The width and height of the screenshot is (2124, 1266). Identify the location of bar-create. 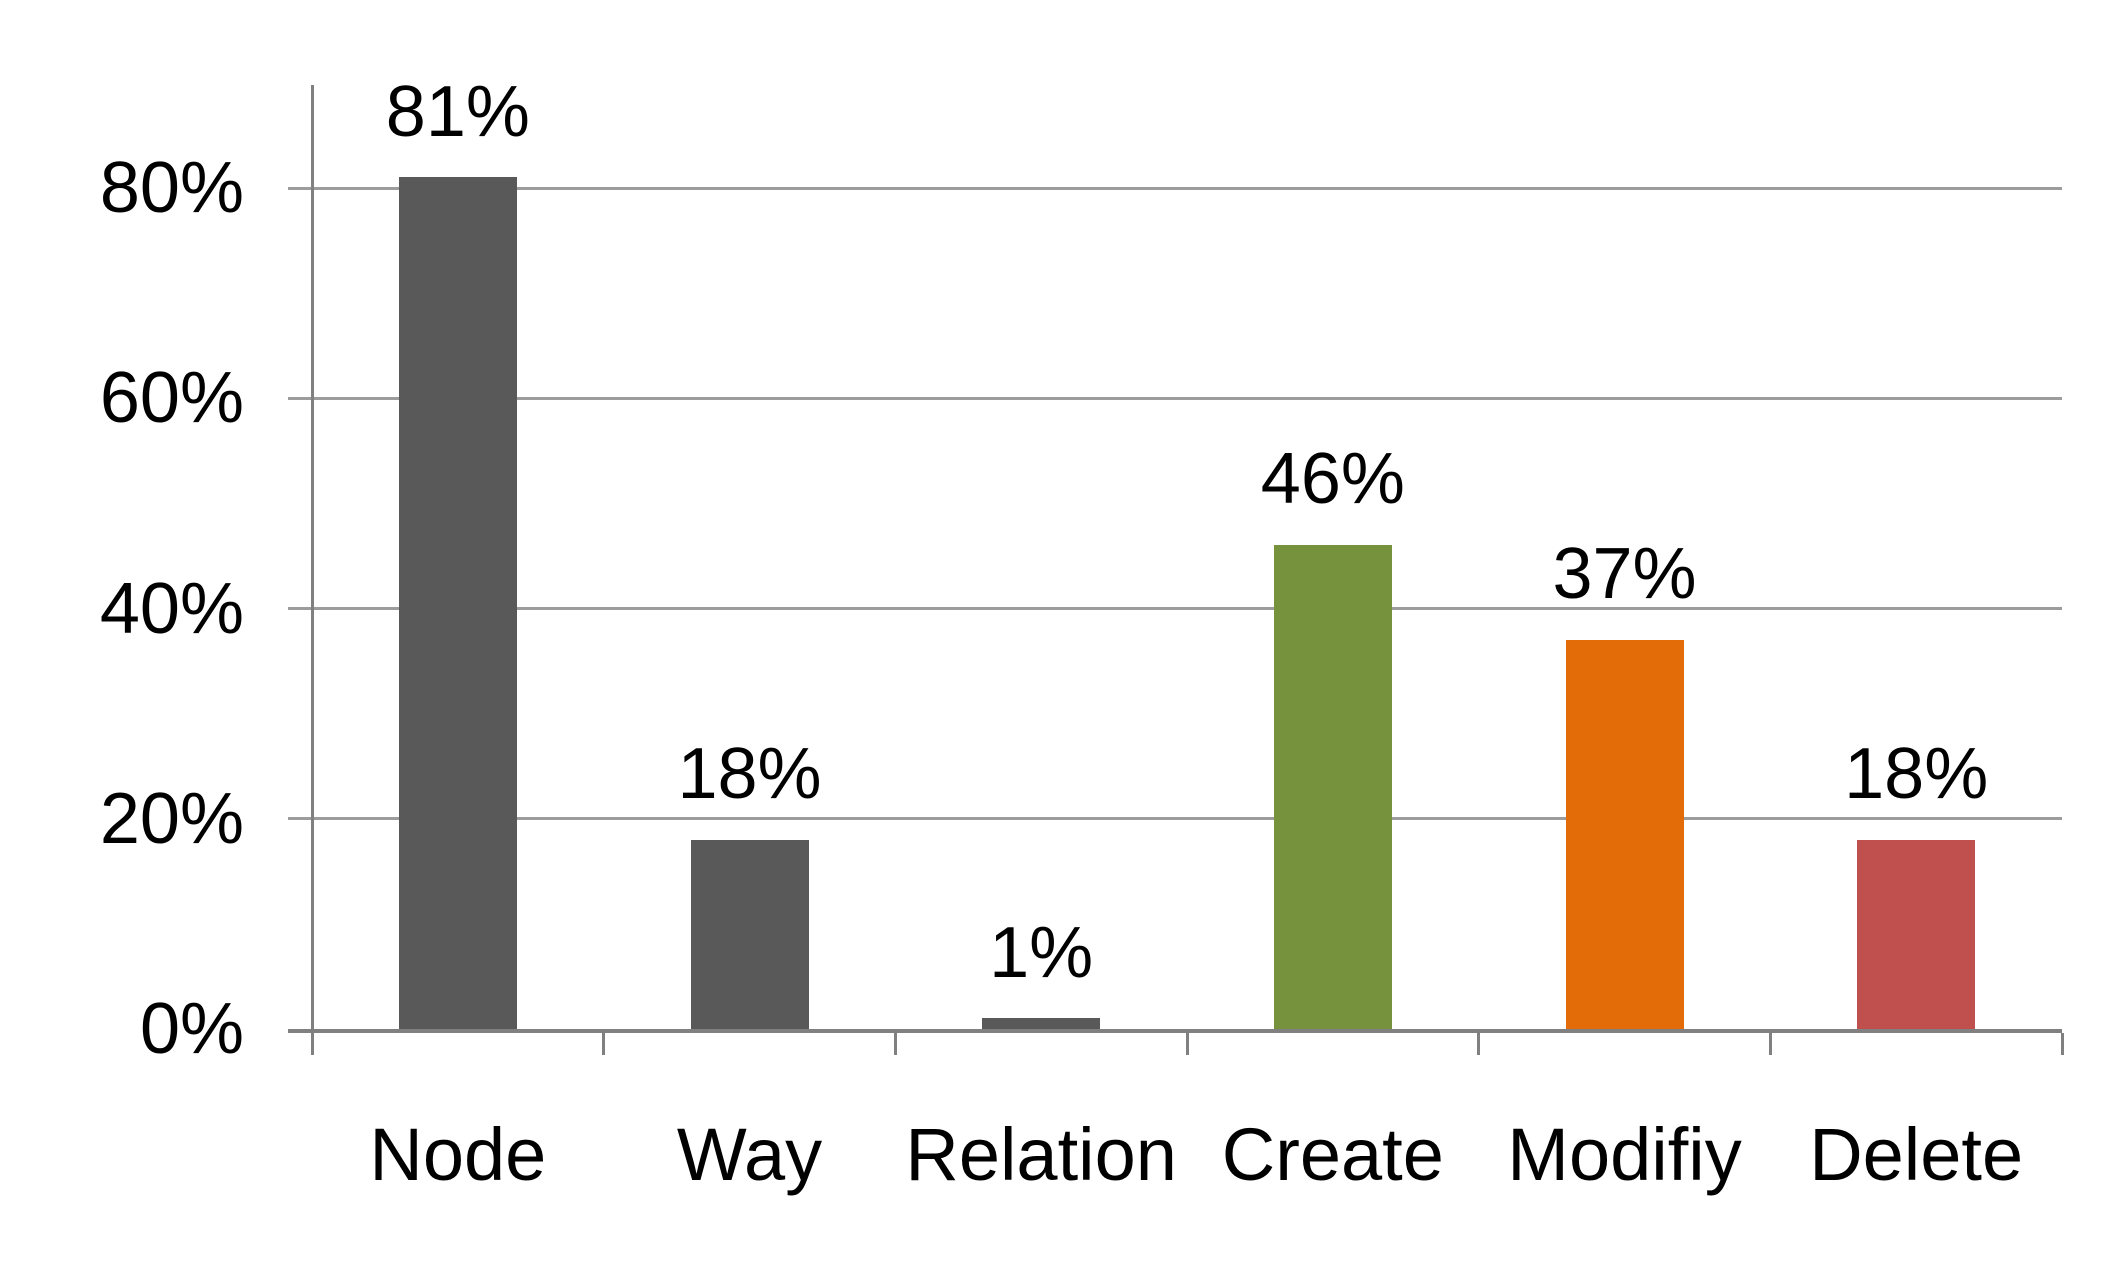
(1332, 787).